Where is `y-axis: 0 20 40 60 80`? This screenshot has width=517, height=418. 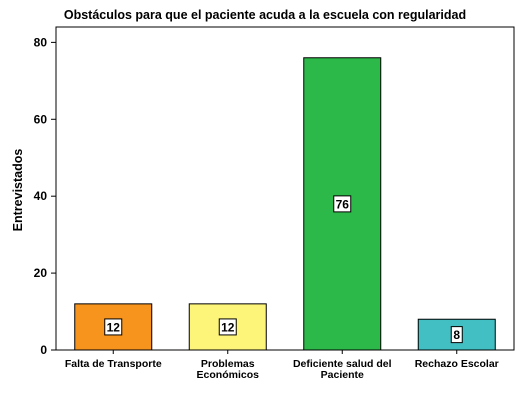
y-axis: 0 20 40 60 80 is located at coordinates (45, 196).